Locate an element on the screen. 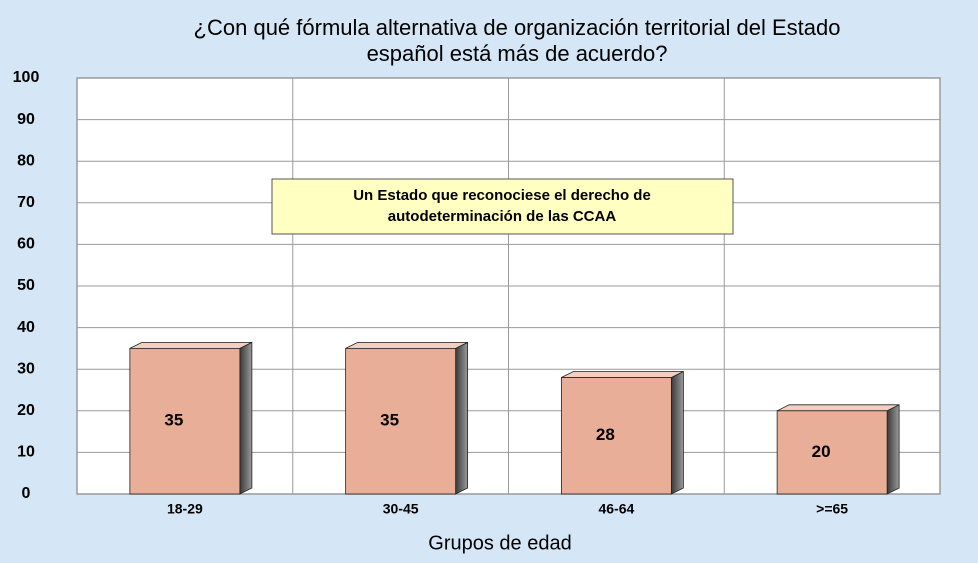 Image resolution: width=978 pixels, height=563 pixels. y-tick-label: 20 is located at coordinates (26, 410).